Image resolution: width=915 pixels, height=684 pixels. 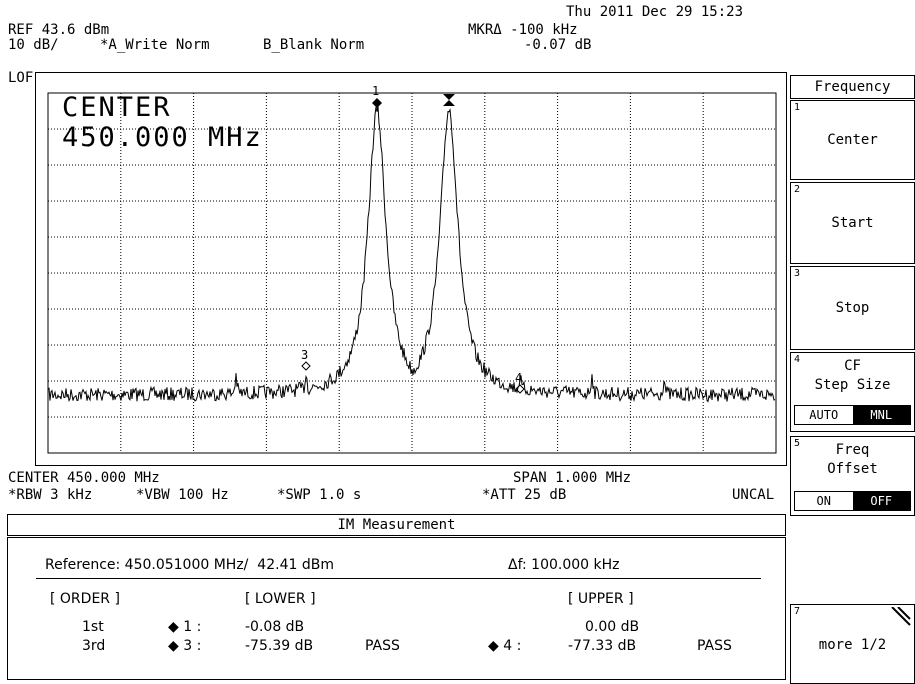 I want to click on marker-3-label: 3, so click(x=304, y=355).